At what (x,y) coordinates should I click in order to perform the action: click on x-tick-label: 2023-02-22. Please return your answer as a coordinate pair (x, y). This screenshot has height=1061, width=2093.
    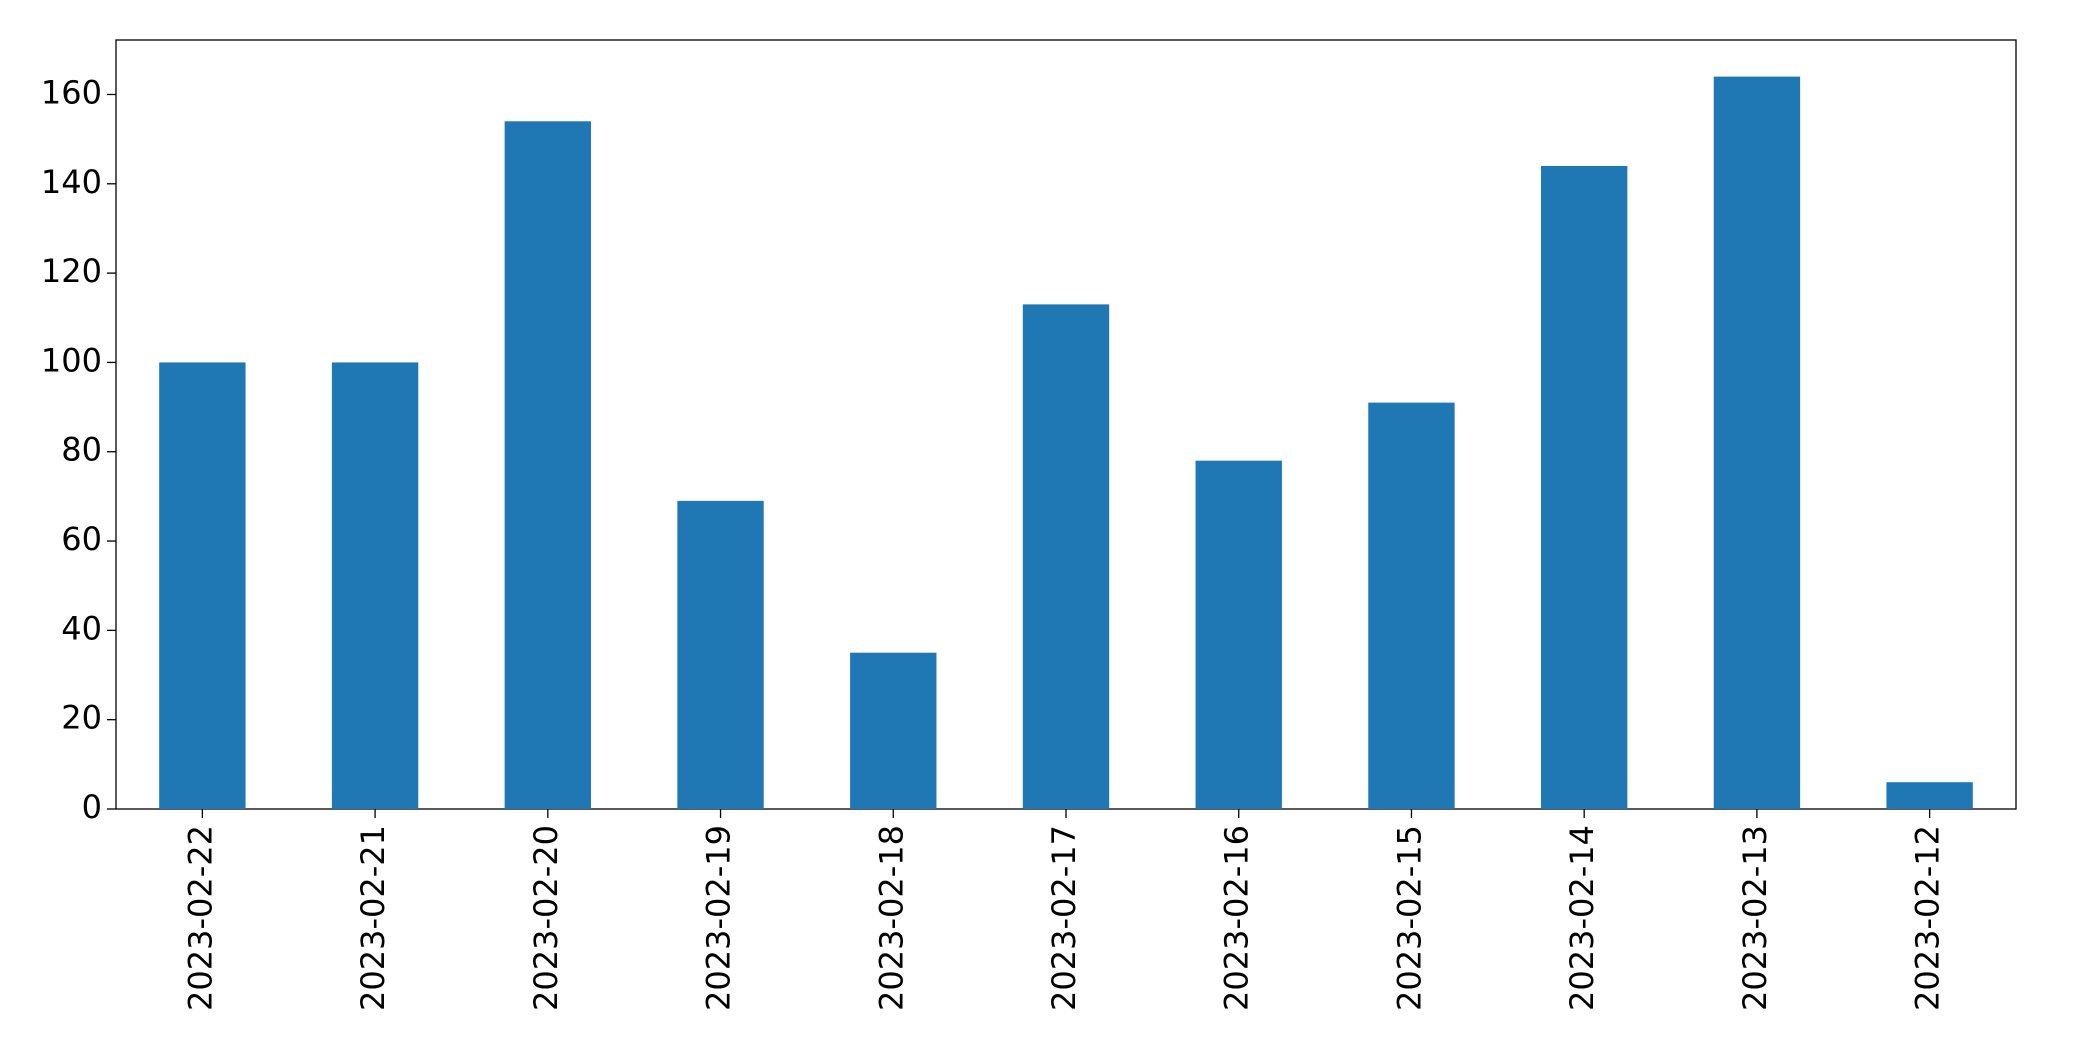
    Looking at the image, I should click on (200, 918).